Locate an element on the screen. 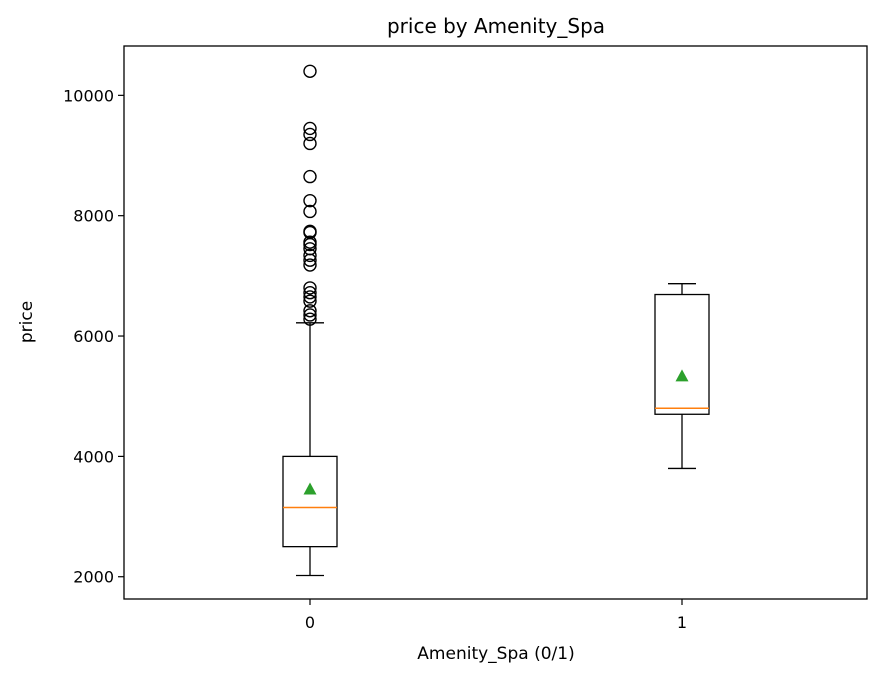 The height and width of the screenshot is (679, 883). y-tick-label: 10000 is located at coordinates (88, 95).